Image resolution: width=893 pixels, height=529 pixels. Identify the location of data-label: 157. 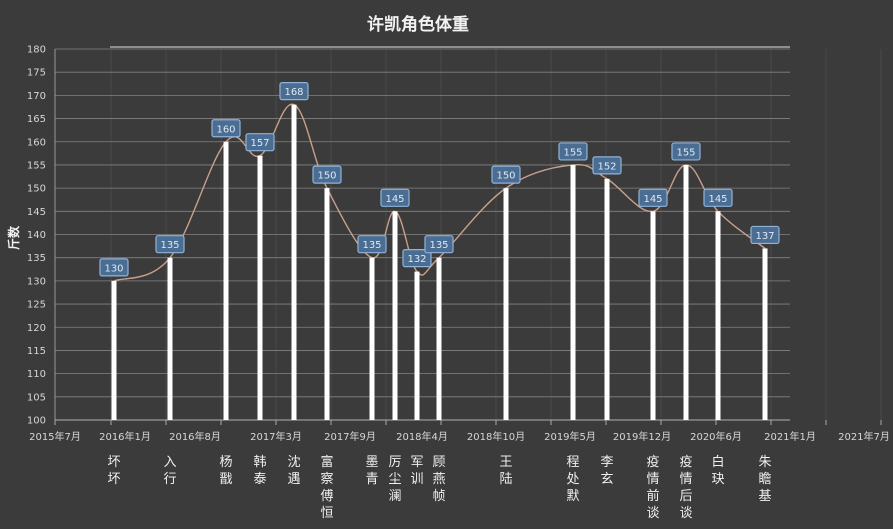
(260, 142).